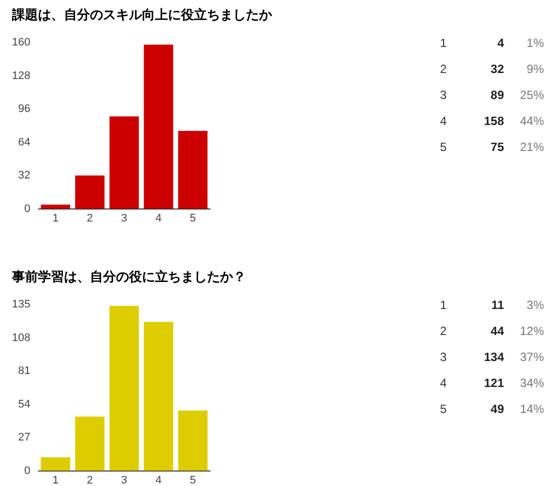  I want to click on y-tick-label: 64, so click(24, 142).